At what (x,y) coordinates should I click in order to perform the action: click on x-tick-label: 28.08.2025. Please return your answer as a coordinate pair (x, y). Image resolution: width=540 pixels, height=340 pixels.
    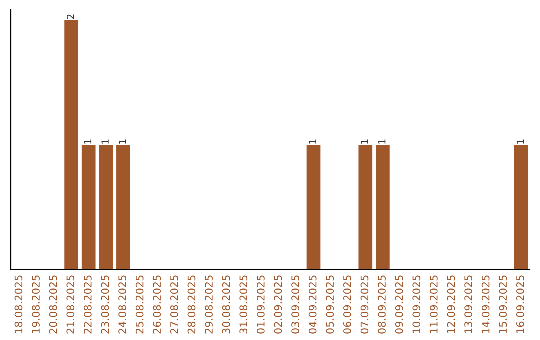
    Looking at the image, I should click on (192, 305).